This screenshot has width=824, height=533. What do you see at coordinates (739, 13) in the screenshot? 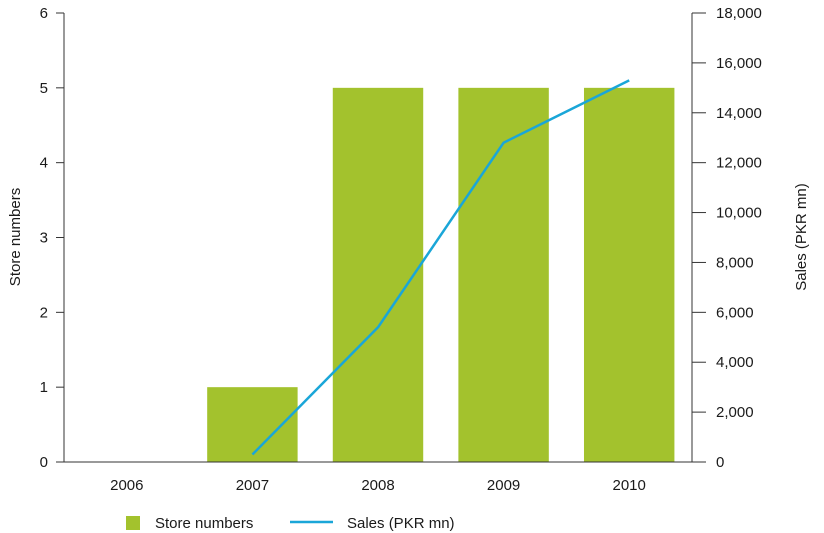
I see `y2-tick-label: 18,000` at bounding box center [739, 13].